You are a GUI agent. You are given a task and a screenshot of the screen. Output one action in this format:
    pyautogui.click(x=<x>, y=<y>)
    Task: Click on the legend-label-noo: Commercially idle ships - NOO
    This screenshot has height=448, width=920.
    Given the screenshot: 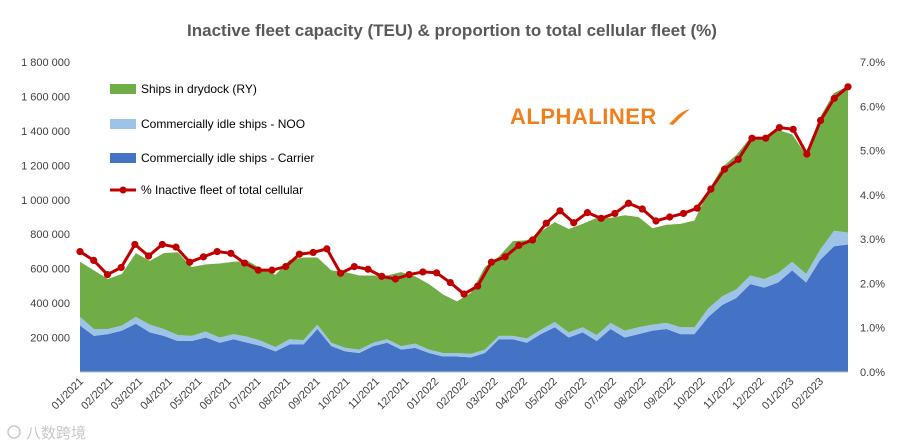 What is the action you would take?
    pyautogui.click(x=223, y=124)
    